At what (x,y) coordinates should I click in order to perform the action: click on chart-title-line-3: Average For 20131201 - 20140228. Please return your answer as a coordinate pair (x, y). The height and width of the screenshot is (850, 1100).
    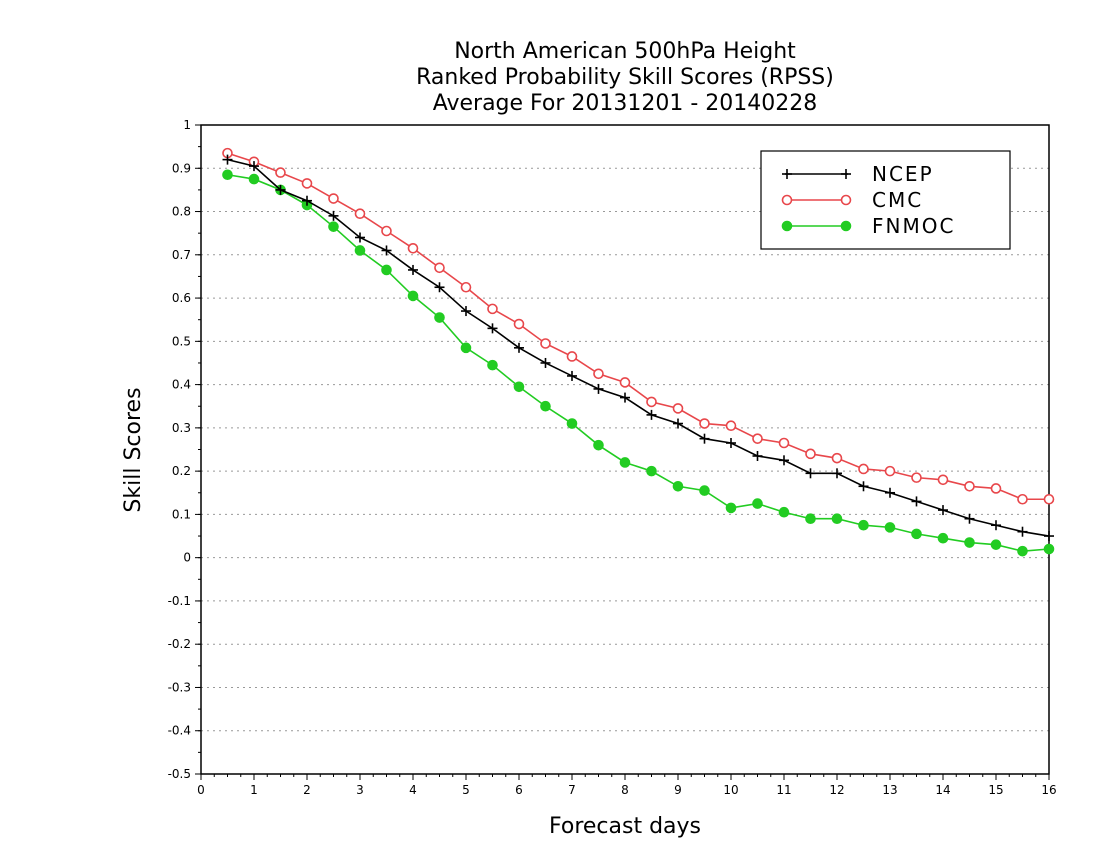
    Looking at the image, I should click on (625, 103).